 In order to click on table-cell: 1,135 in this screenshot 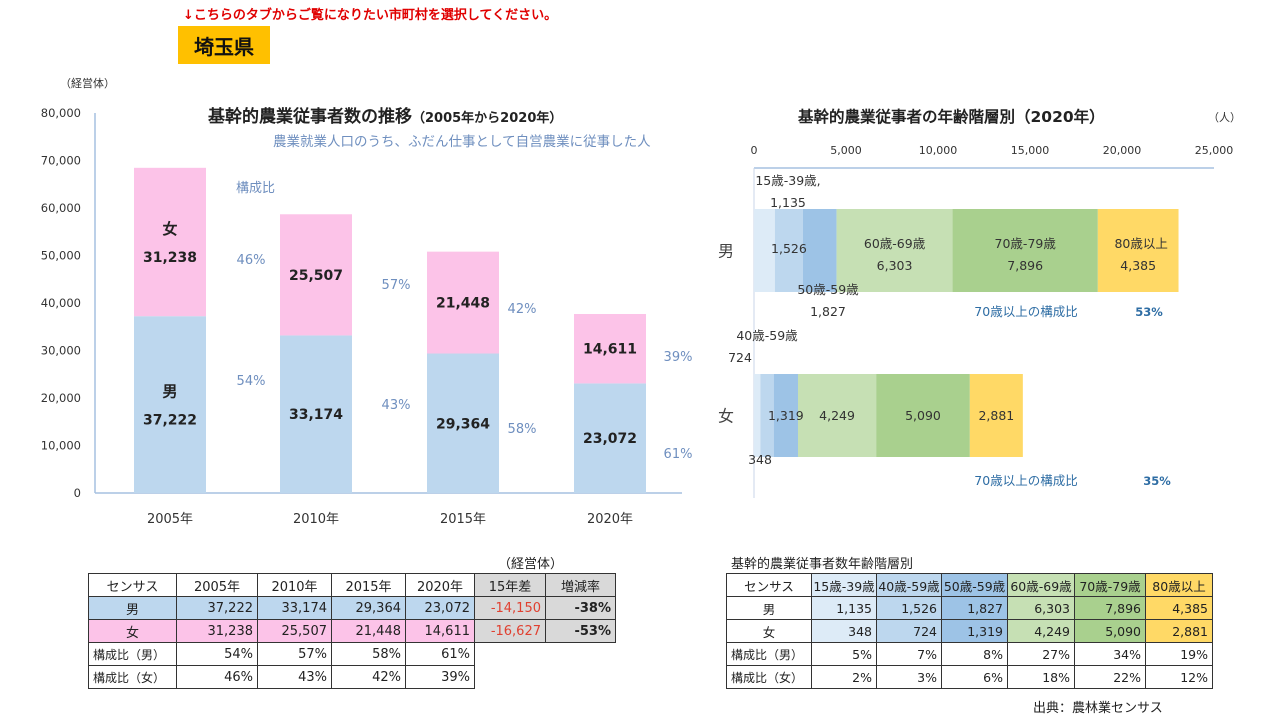, I will do `click(844, 608)`.